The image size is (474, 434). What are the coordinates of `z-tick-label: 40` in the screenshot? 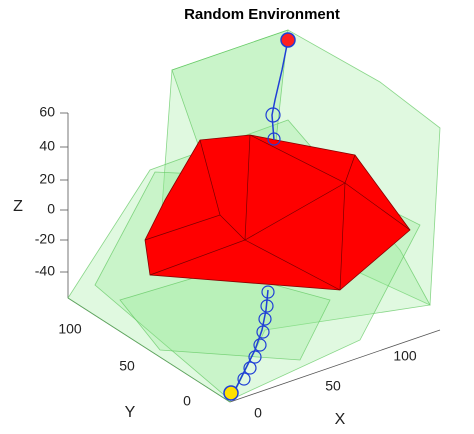 It's located at (47, 146).